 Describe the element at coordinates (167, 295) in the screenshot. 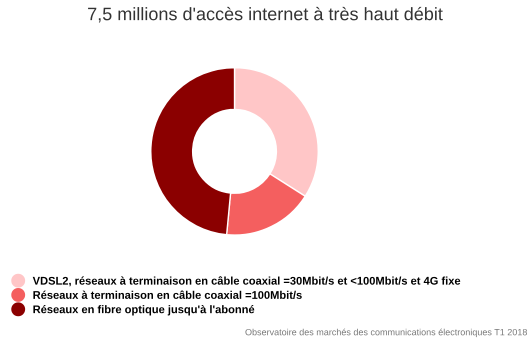

I see `legend-label: Réseaux à terminaison en câble coaxial =100Mbit/s` at that location.